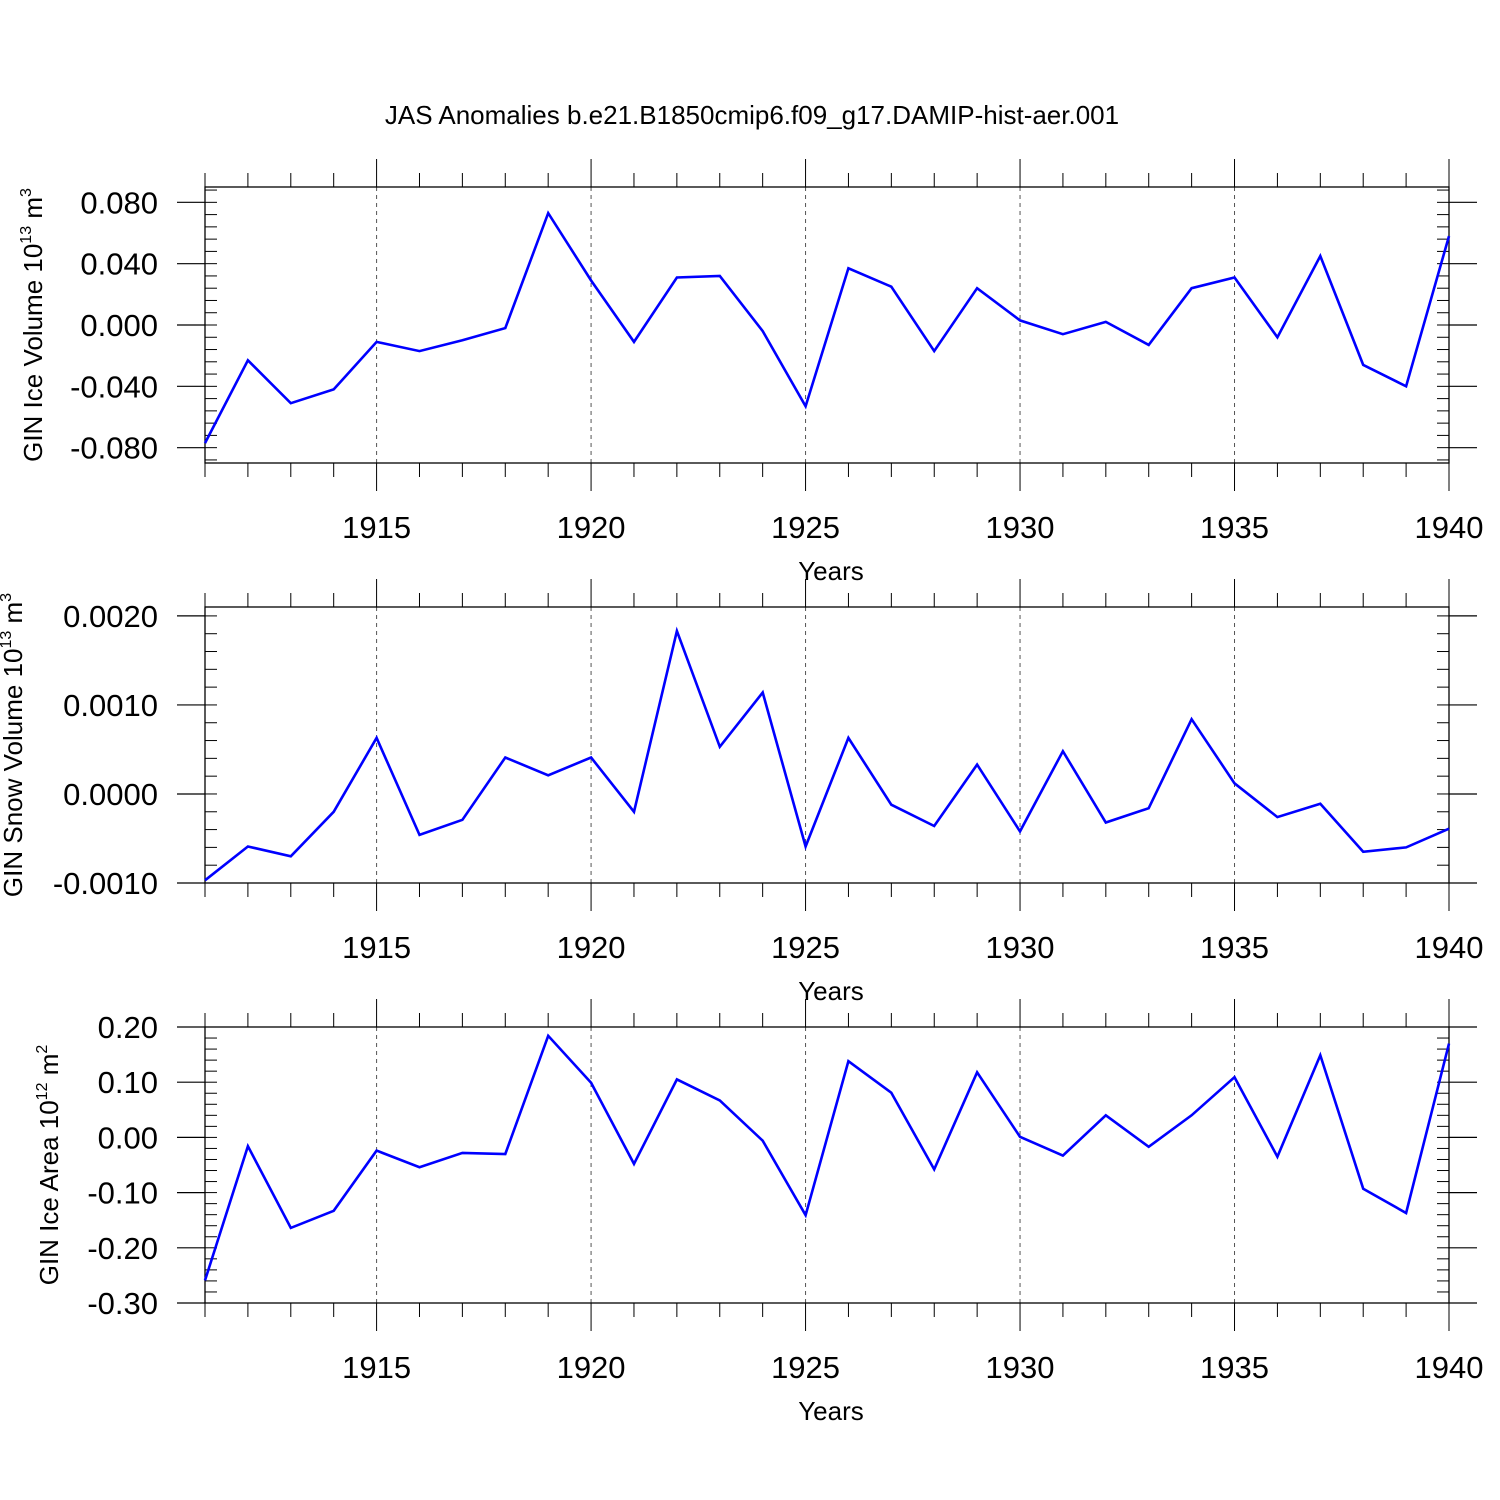 The image size is (1500, 1500). I want to click on y-tick-label: 0.0010, so click(110, 705).